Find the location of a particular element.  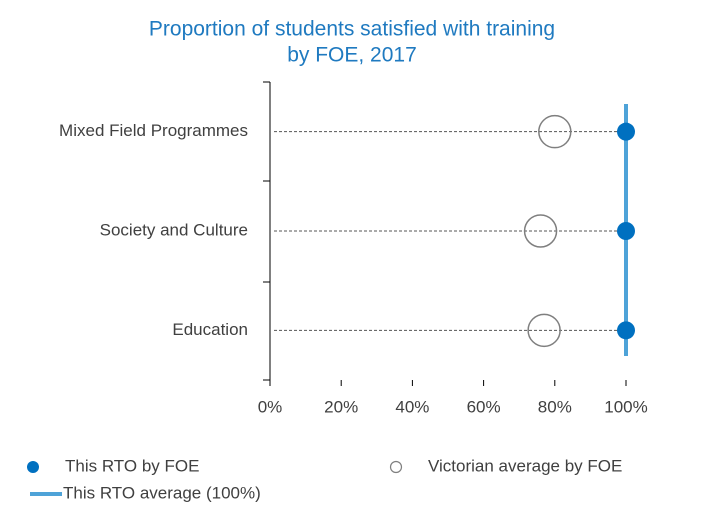

x-tick-label: 80% is located at coordinates (555, 406).